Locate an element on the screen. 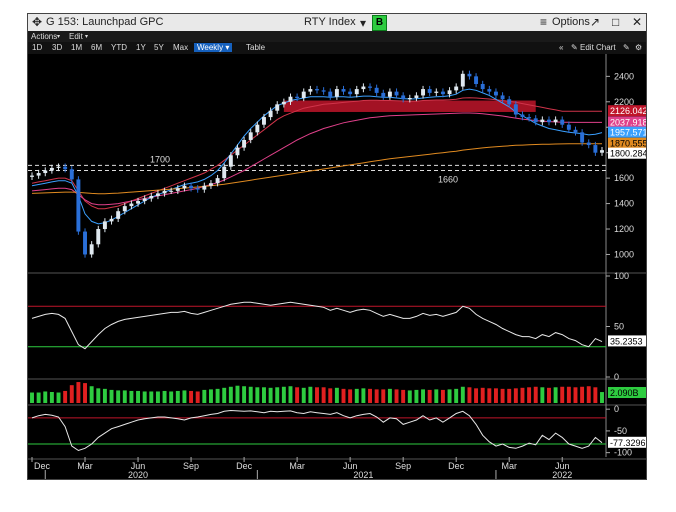 This screenshot has width=676, height=512. year-label: 2020 is located at coordinates (138, 474).